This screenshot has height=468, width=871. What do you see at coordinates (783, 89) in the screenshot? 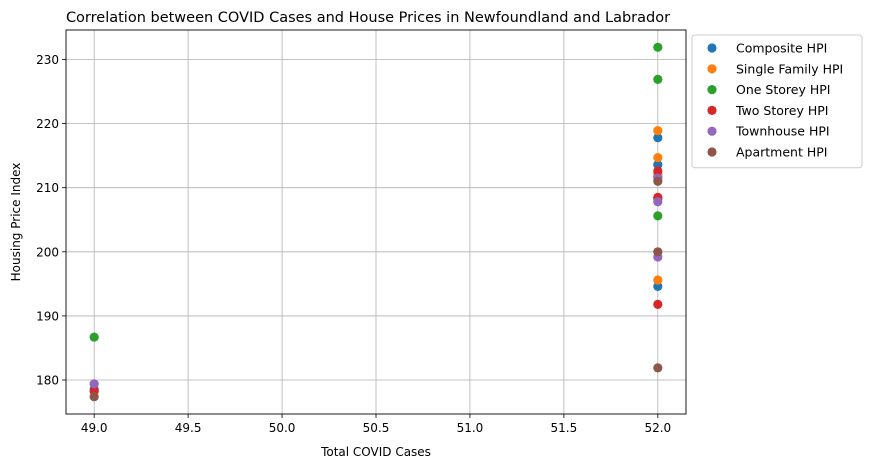
I see `legend-label: One Storey HPI` at bounding box center [783, 89].